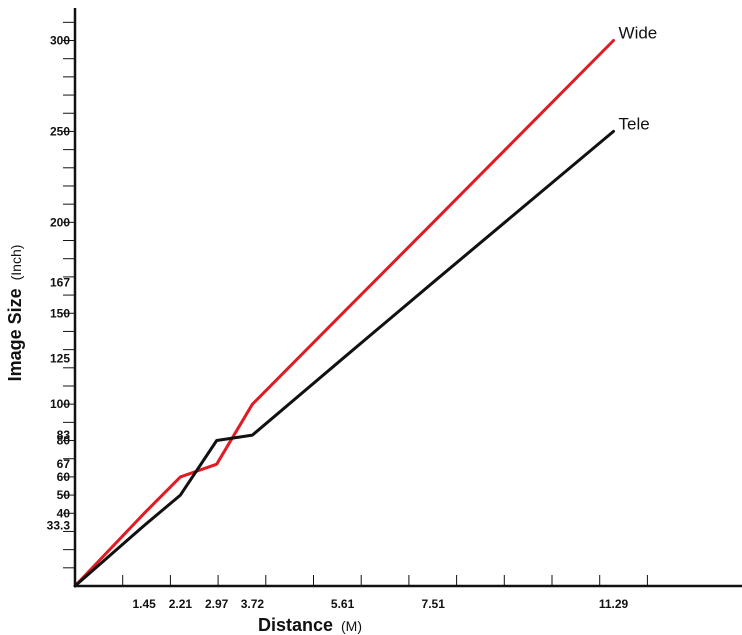 Image resolution: width=742 pixels, height=635 pixels. I want to click on x-tick-label-1-45: 1.45, so click(144, 604).